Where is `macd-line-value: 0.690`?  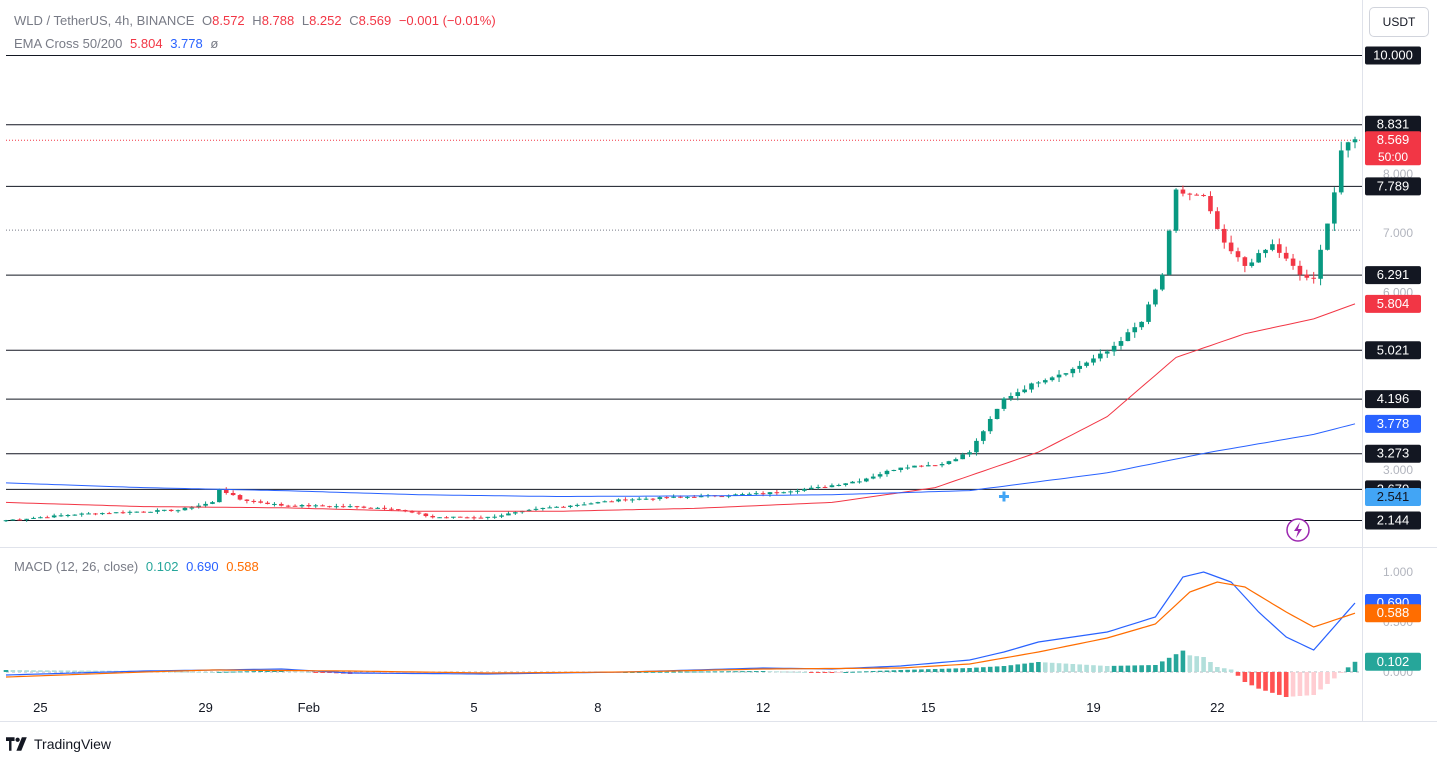
macd-line-value: 0.690 is located at coordinates (202, 566).